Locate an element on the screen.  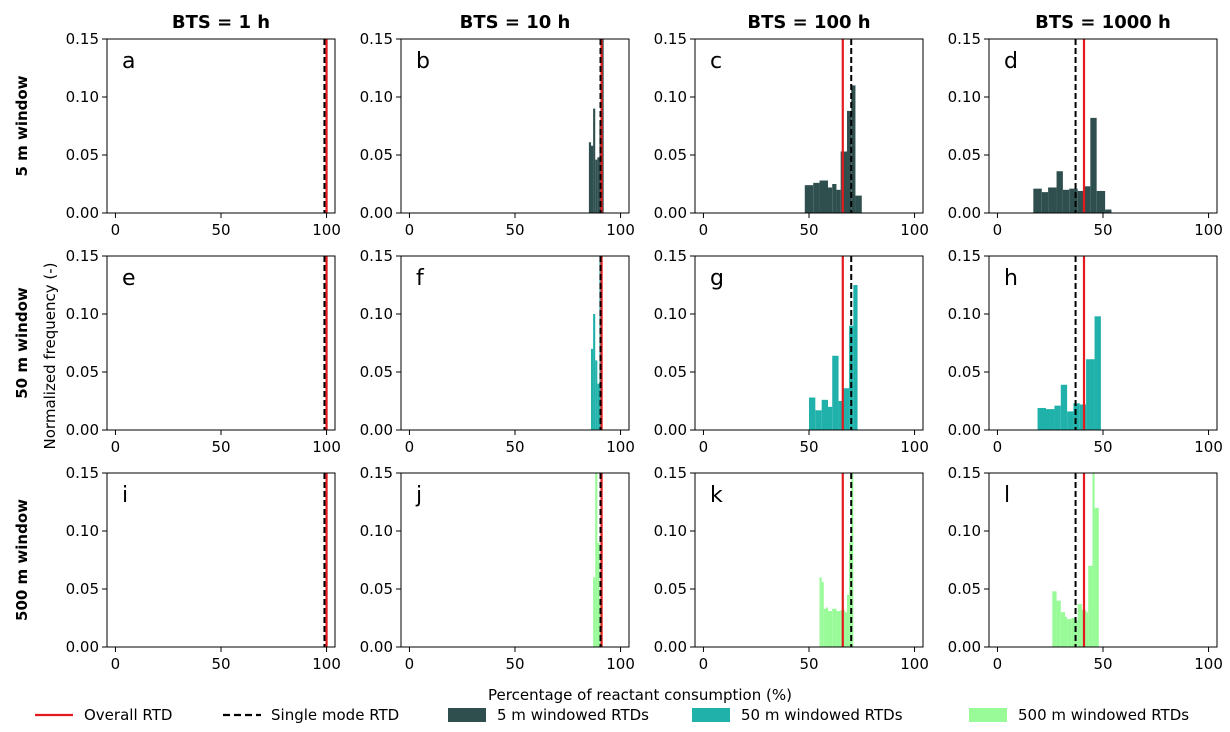
panel-i: 0 50 100 0.00 0.05 0.10 0.15 i is located at coordinates (203, 568).